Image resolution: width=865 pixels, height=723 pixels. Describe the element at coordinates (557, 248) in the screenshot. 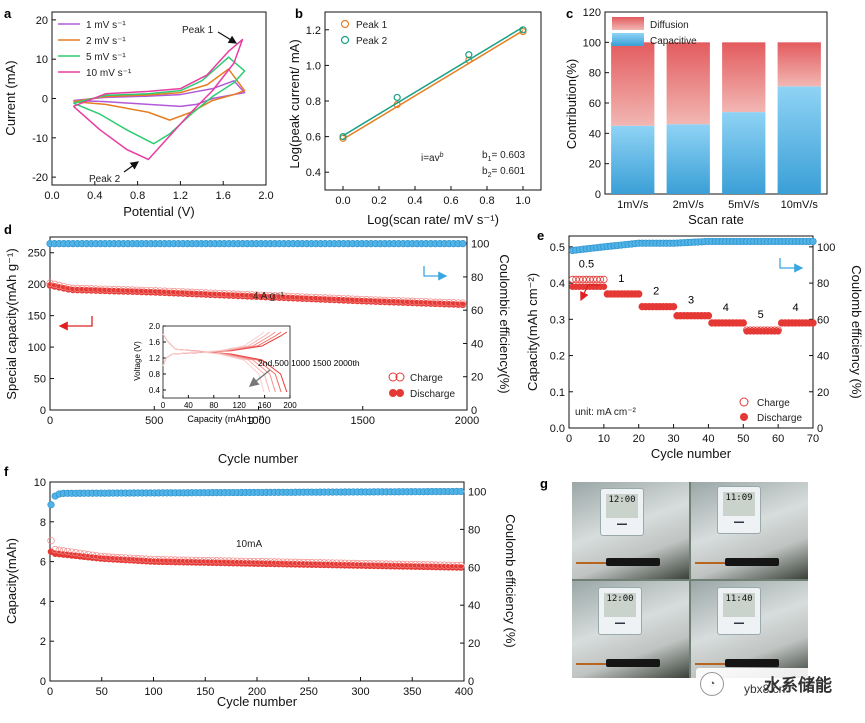

I see `panel-e-y-tick-label: 0.5` at that location.